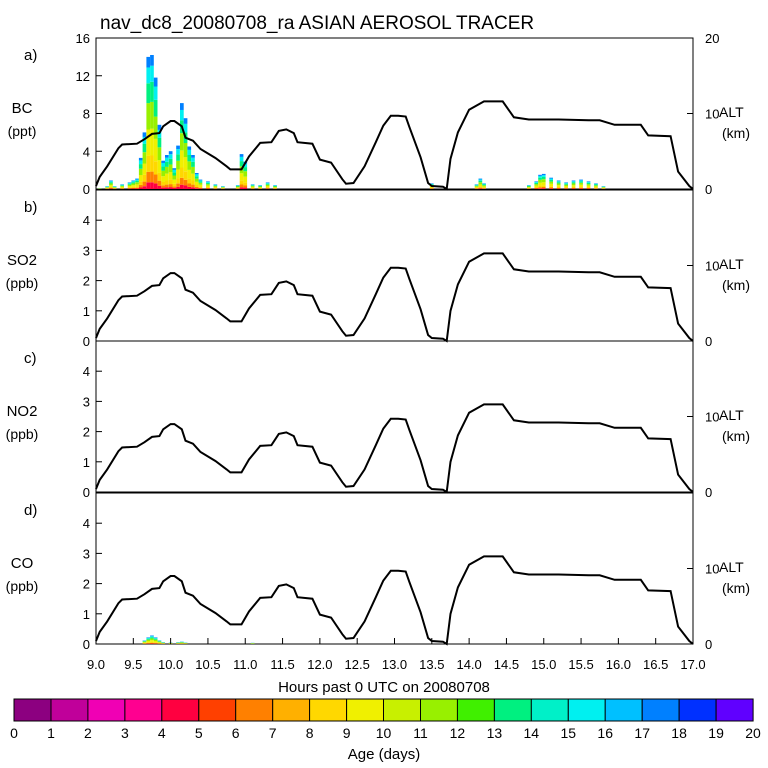 The height and width of the screenshot is (768, 768). Describe the element at coordinates (580, 664) in the screenshot. I see `x-tick-label: 15.5` at that location.